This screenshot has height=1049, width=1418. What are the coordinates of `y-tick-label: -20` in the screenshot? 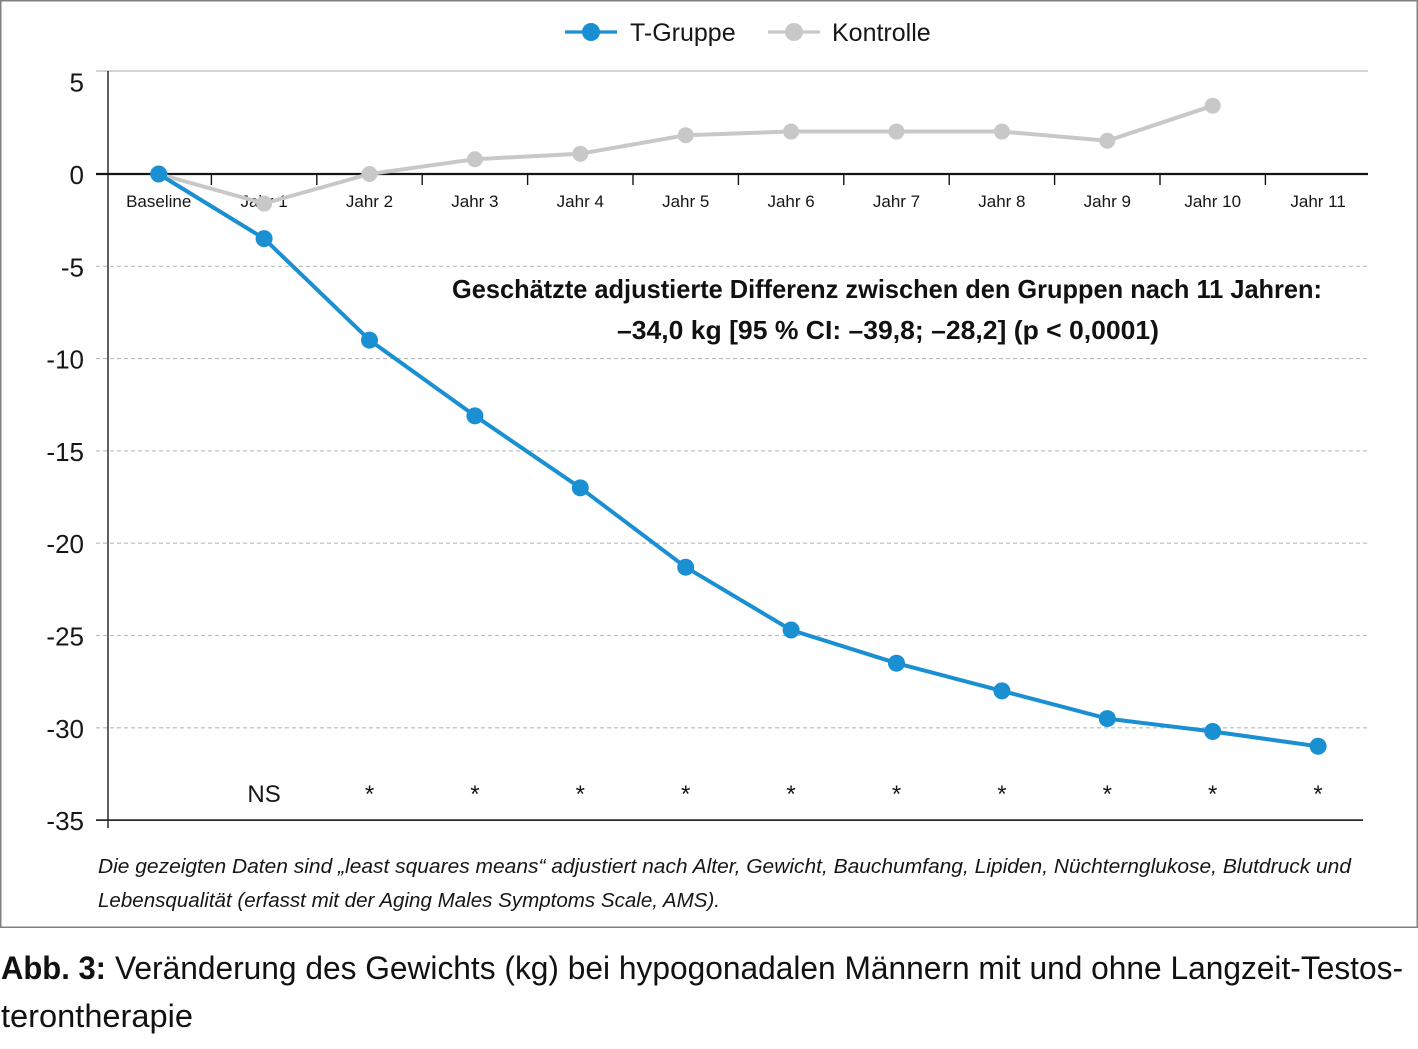 It's located at (65, 544).